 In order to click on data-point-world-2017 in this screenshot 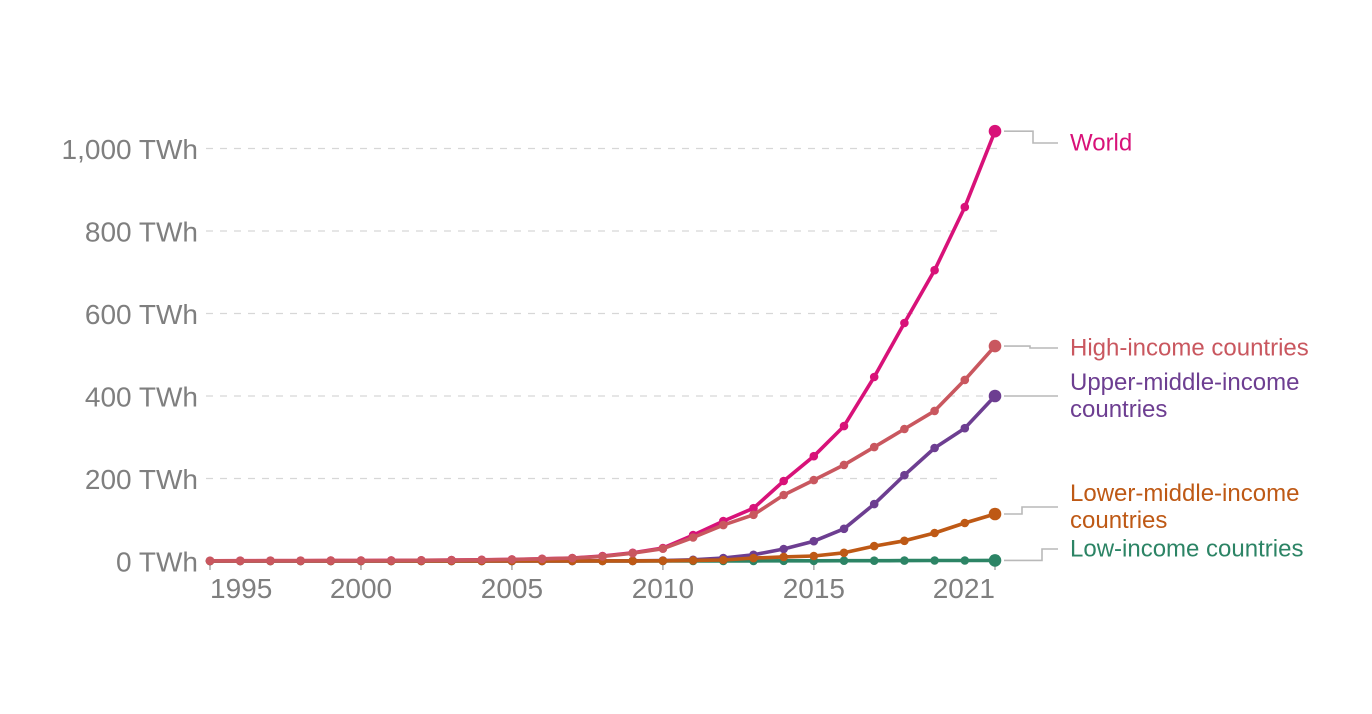, I will do `click(874, 377)`.